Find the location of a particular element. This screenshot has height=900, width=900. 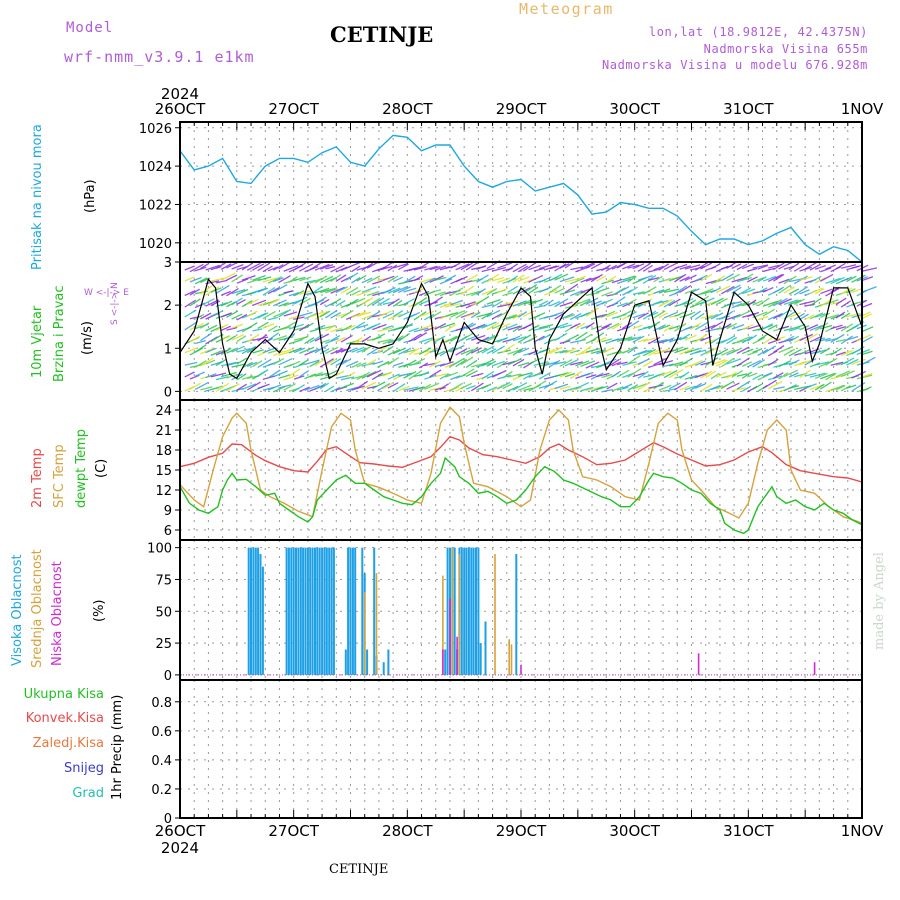

dewpoint-line is located at coordinates (521, 495).